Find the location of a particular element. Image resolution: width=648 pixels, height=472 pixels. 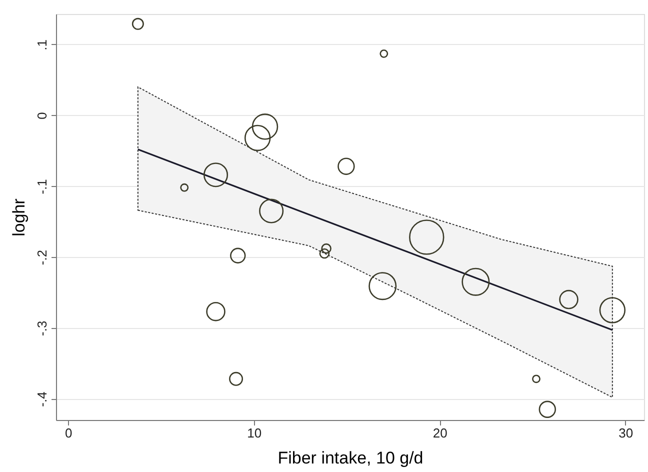

x-axis-title: Fiber intake, 10 g/d is located at coordinates (351, 458).